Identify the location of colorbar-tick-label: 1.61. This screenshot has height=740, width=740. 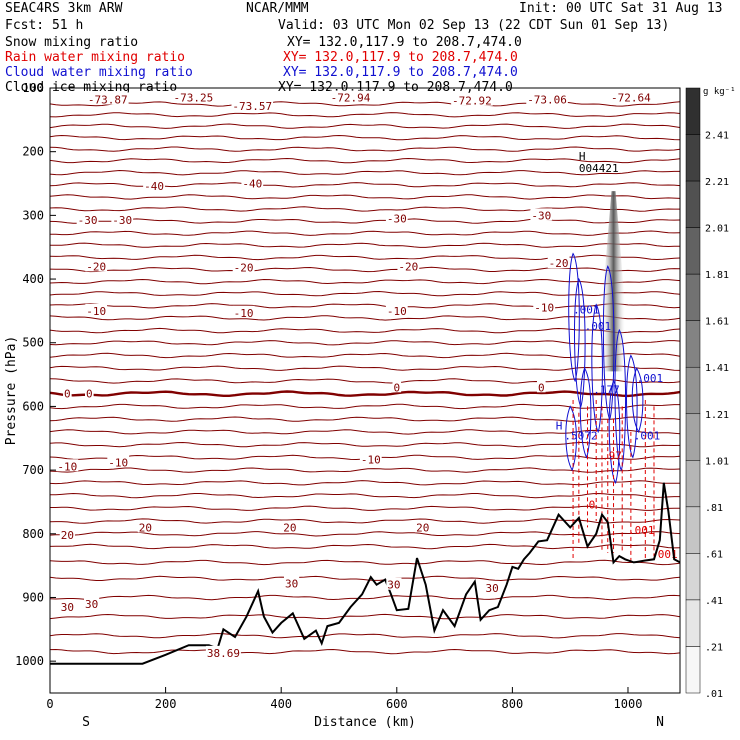
(717, 322).